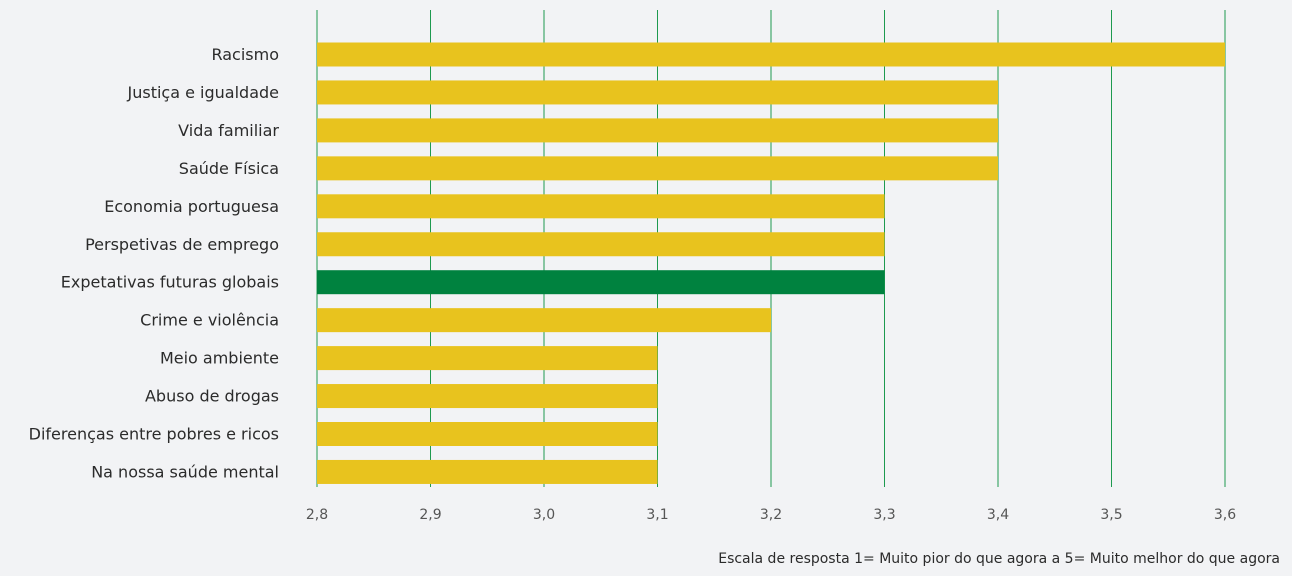 Image resolution: width=1292 pixels, height=576 pixels. What do you see at coordinates (245, 54) in the screenshot?
I see `category-label: Racismo` at bounding box center [245, 54].